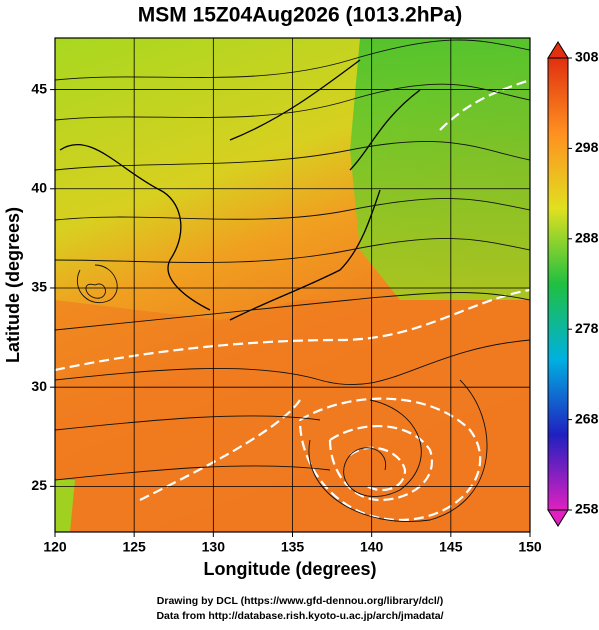  I want to click on x-tick-label: 135, so click(293, 547).